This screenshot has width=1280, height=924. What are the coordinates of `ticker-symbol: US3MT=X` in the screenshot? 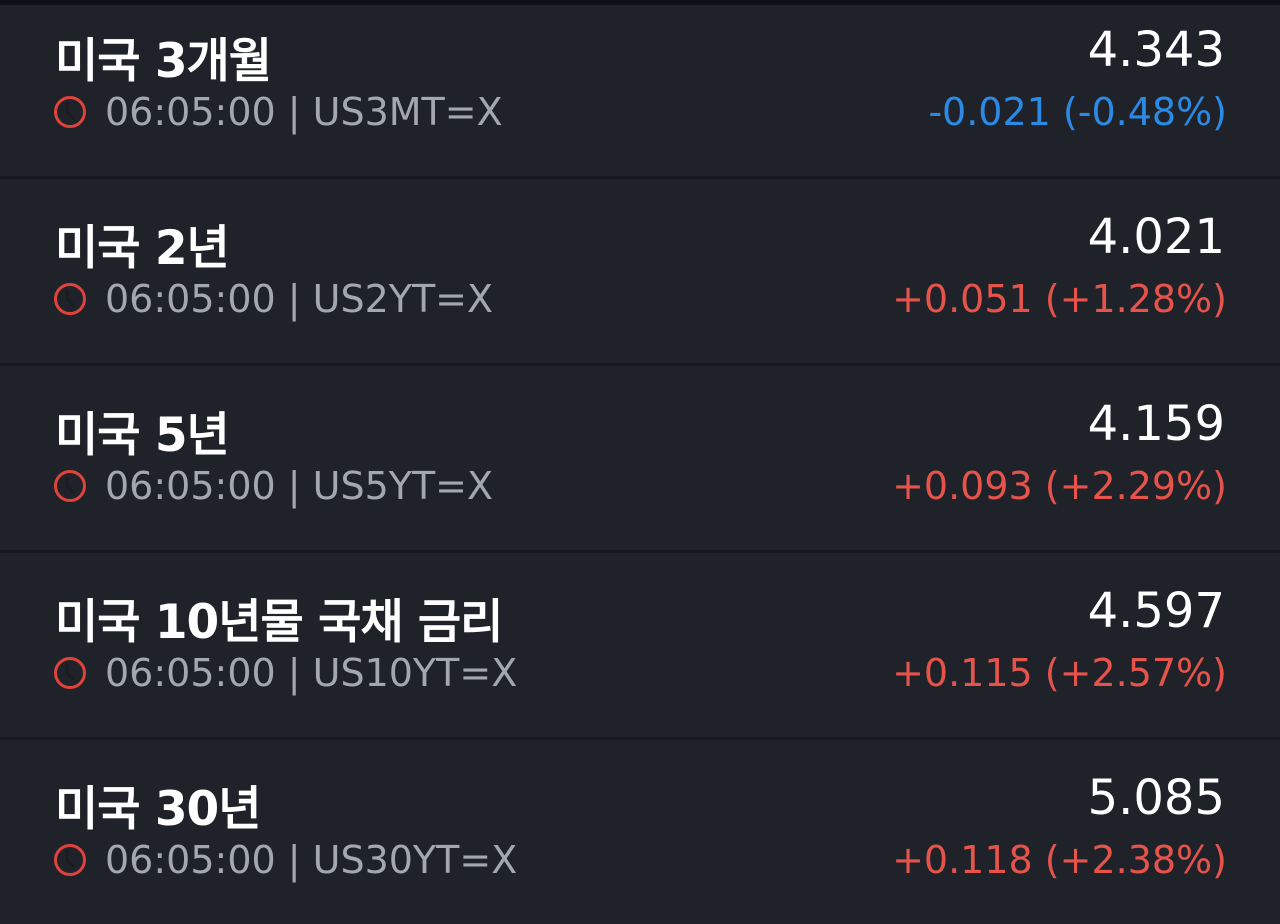 It's located at (407, 112).